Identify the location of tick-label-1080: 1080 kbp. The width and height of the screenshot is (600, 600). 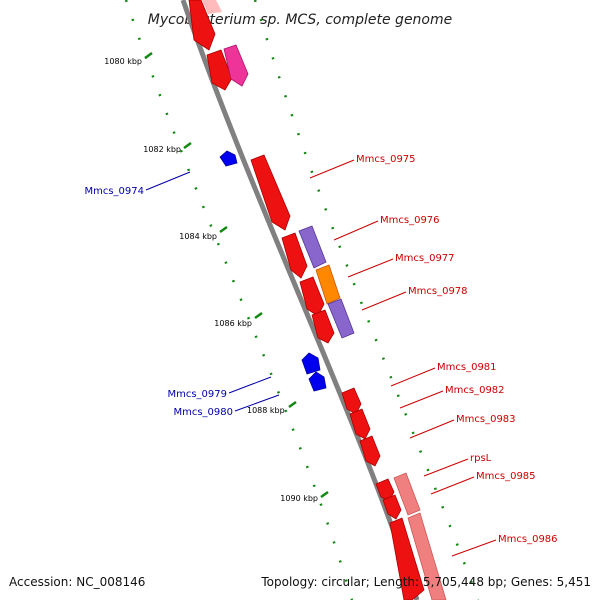
(123, 61).